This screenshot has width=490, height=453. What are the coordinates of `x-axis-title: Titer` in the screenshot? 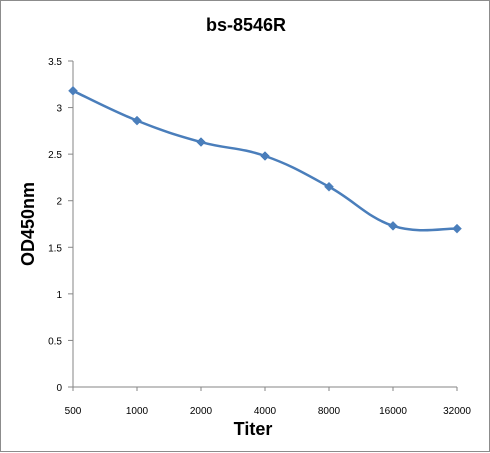 It's located at (253, 429).